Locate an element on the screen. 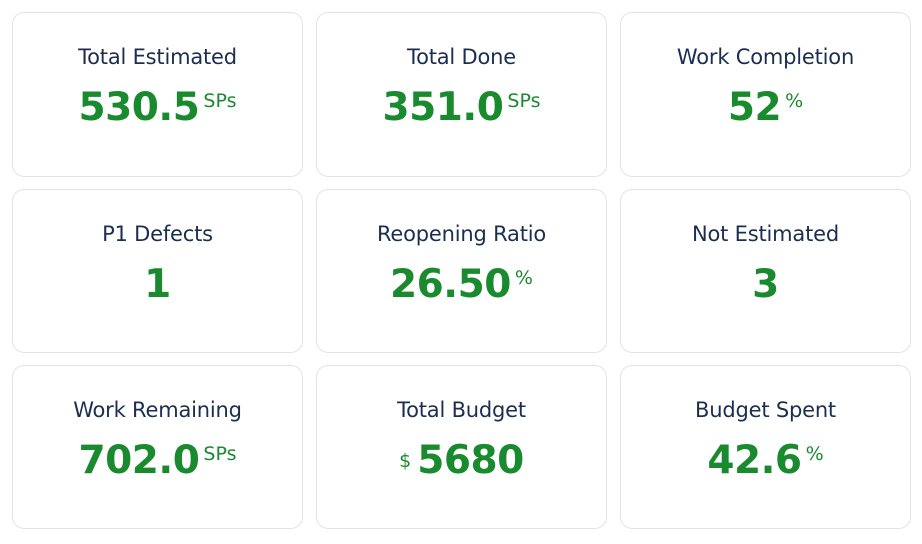  metric-card-p1-defects: P1 Defects 1 is located at coordinates (157, 271).